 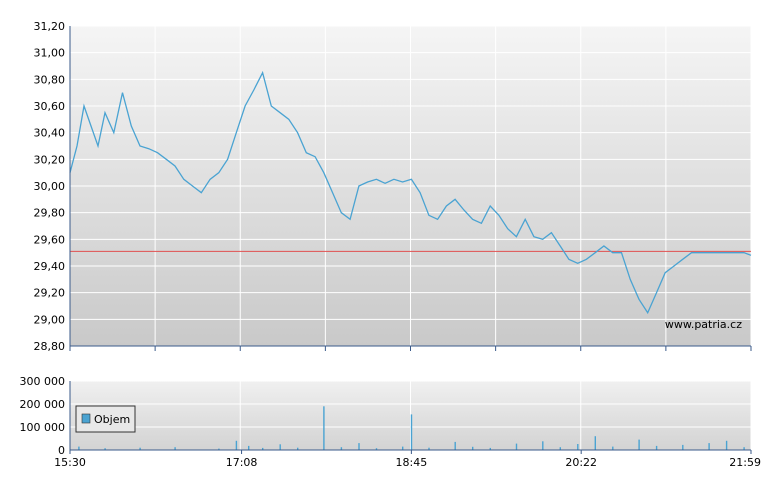 What do you see at coordinates (50, 239) in the screenshot?
I see `price-y-tick-label: 29,60` at bounding box center [50, 239].